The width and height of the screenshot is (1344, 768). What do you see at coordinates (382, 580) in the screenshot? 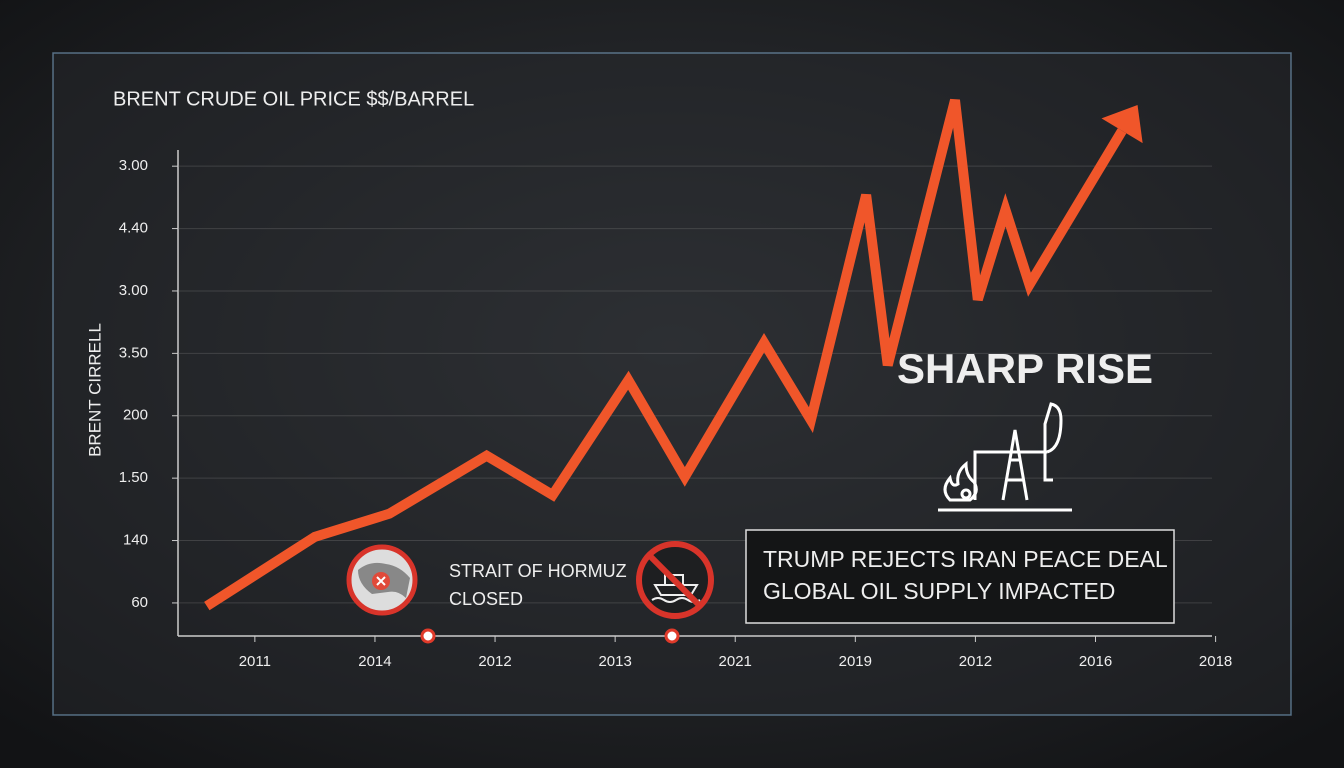
I see `strait-icon` at bounding box center [382, 580].